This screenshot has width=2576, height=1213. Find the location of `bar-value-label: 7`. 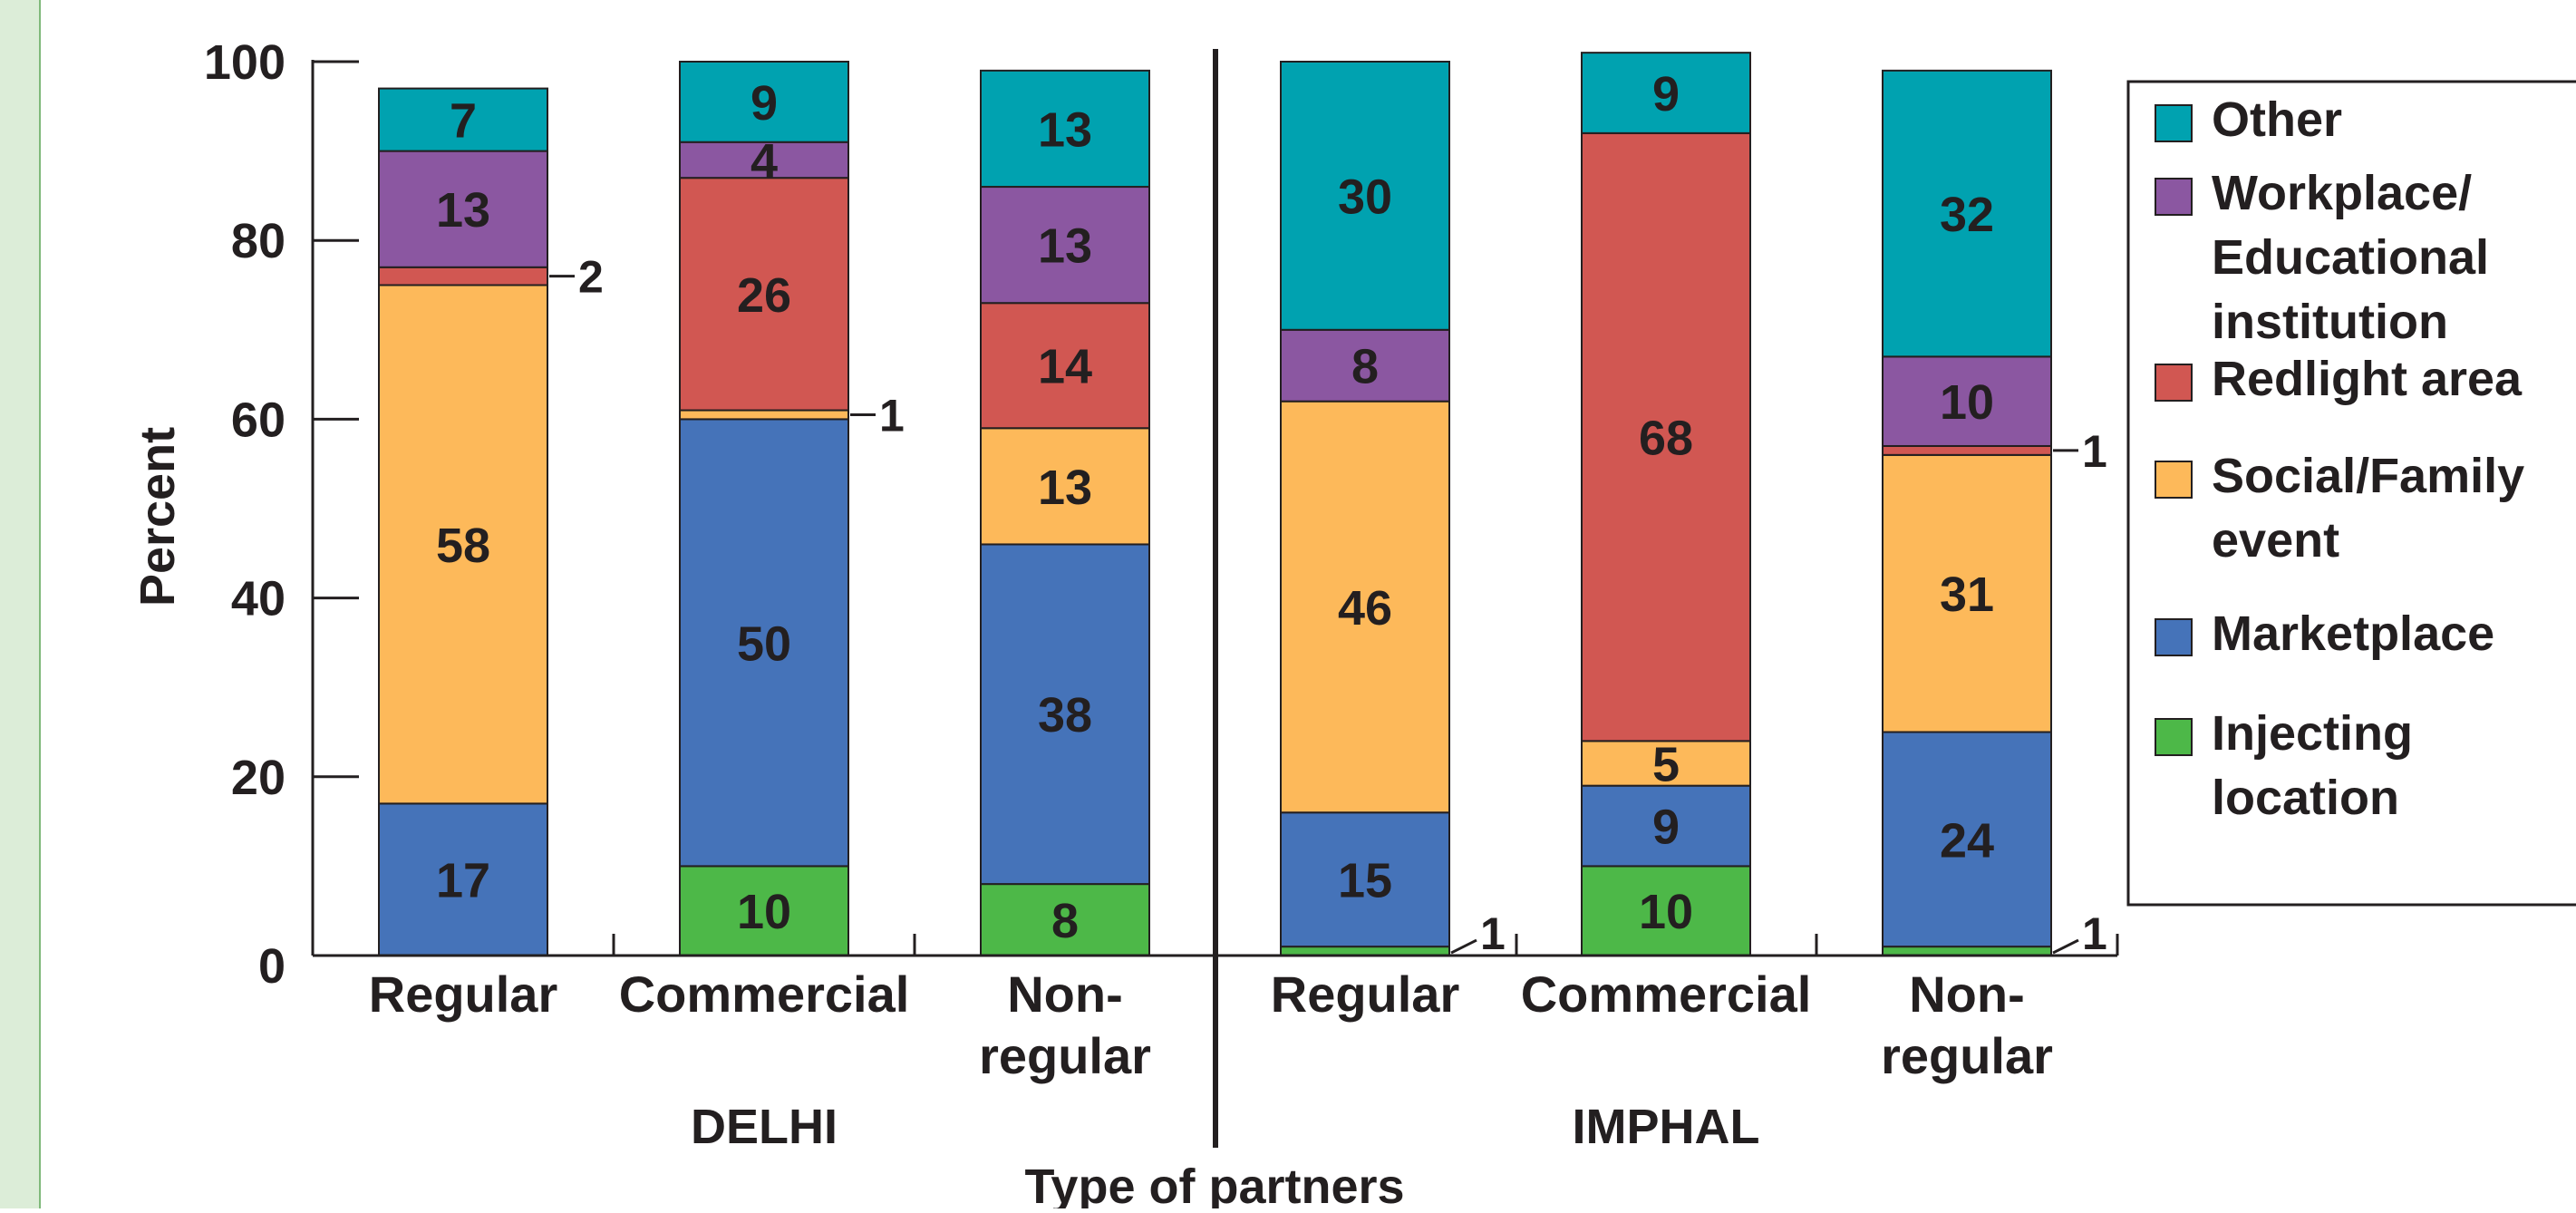

bar-value-label: 7 is located at coordinates (463, 122).